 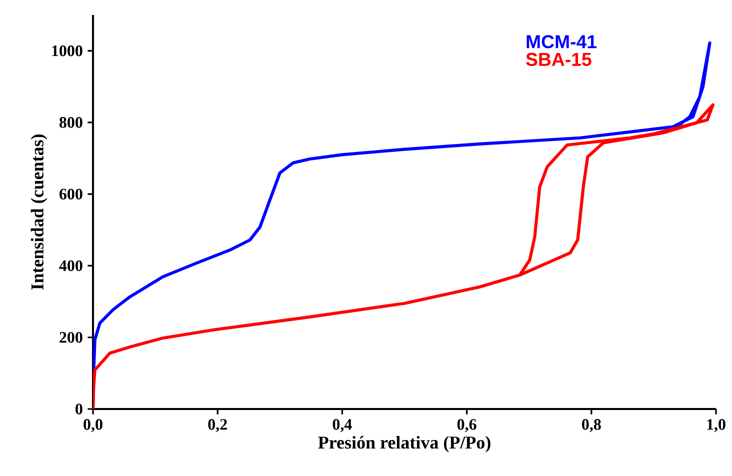 What do you see at coordinates (591, 425) in the screenshot?
I see `x-tick-label: 0,8` at bounding box center [591, 425].